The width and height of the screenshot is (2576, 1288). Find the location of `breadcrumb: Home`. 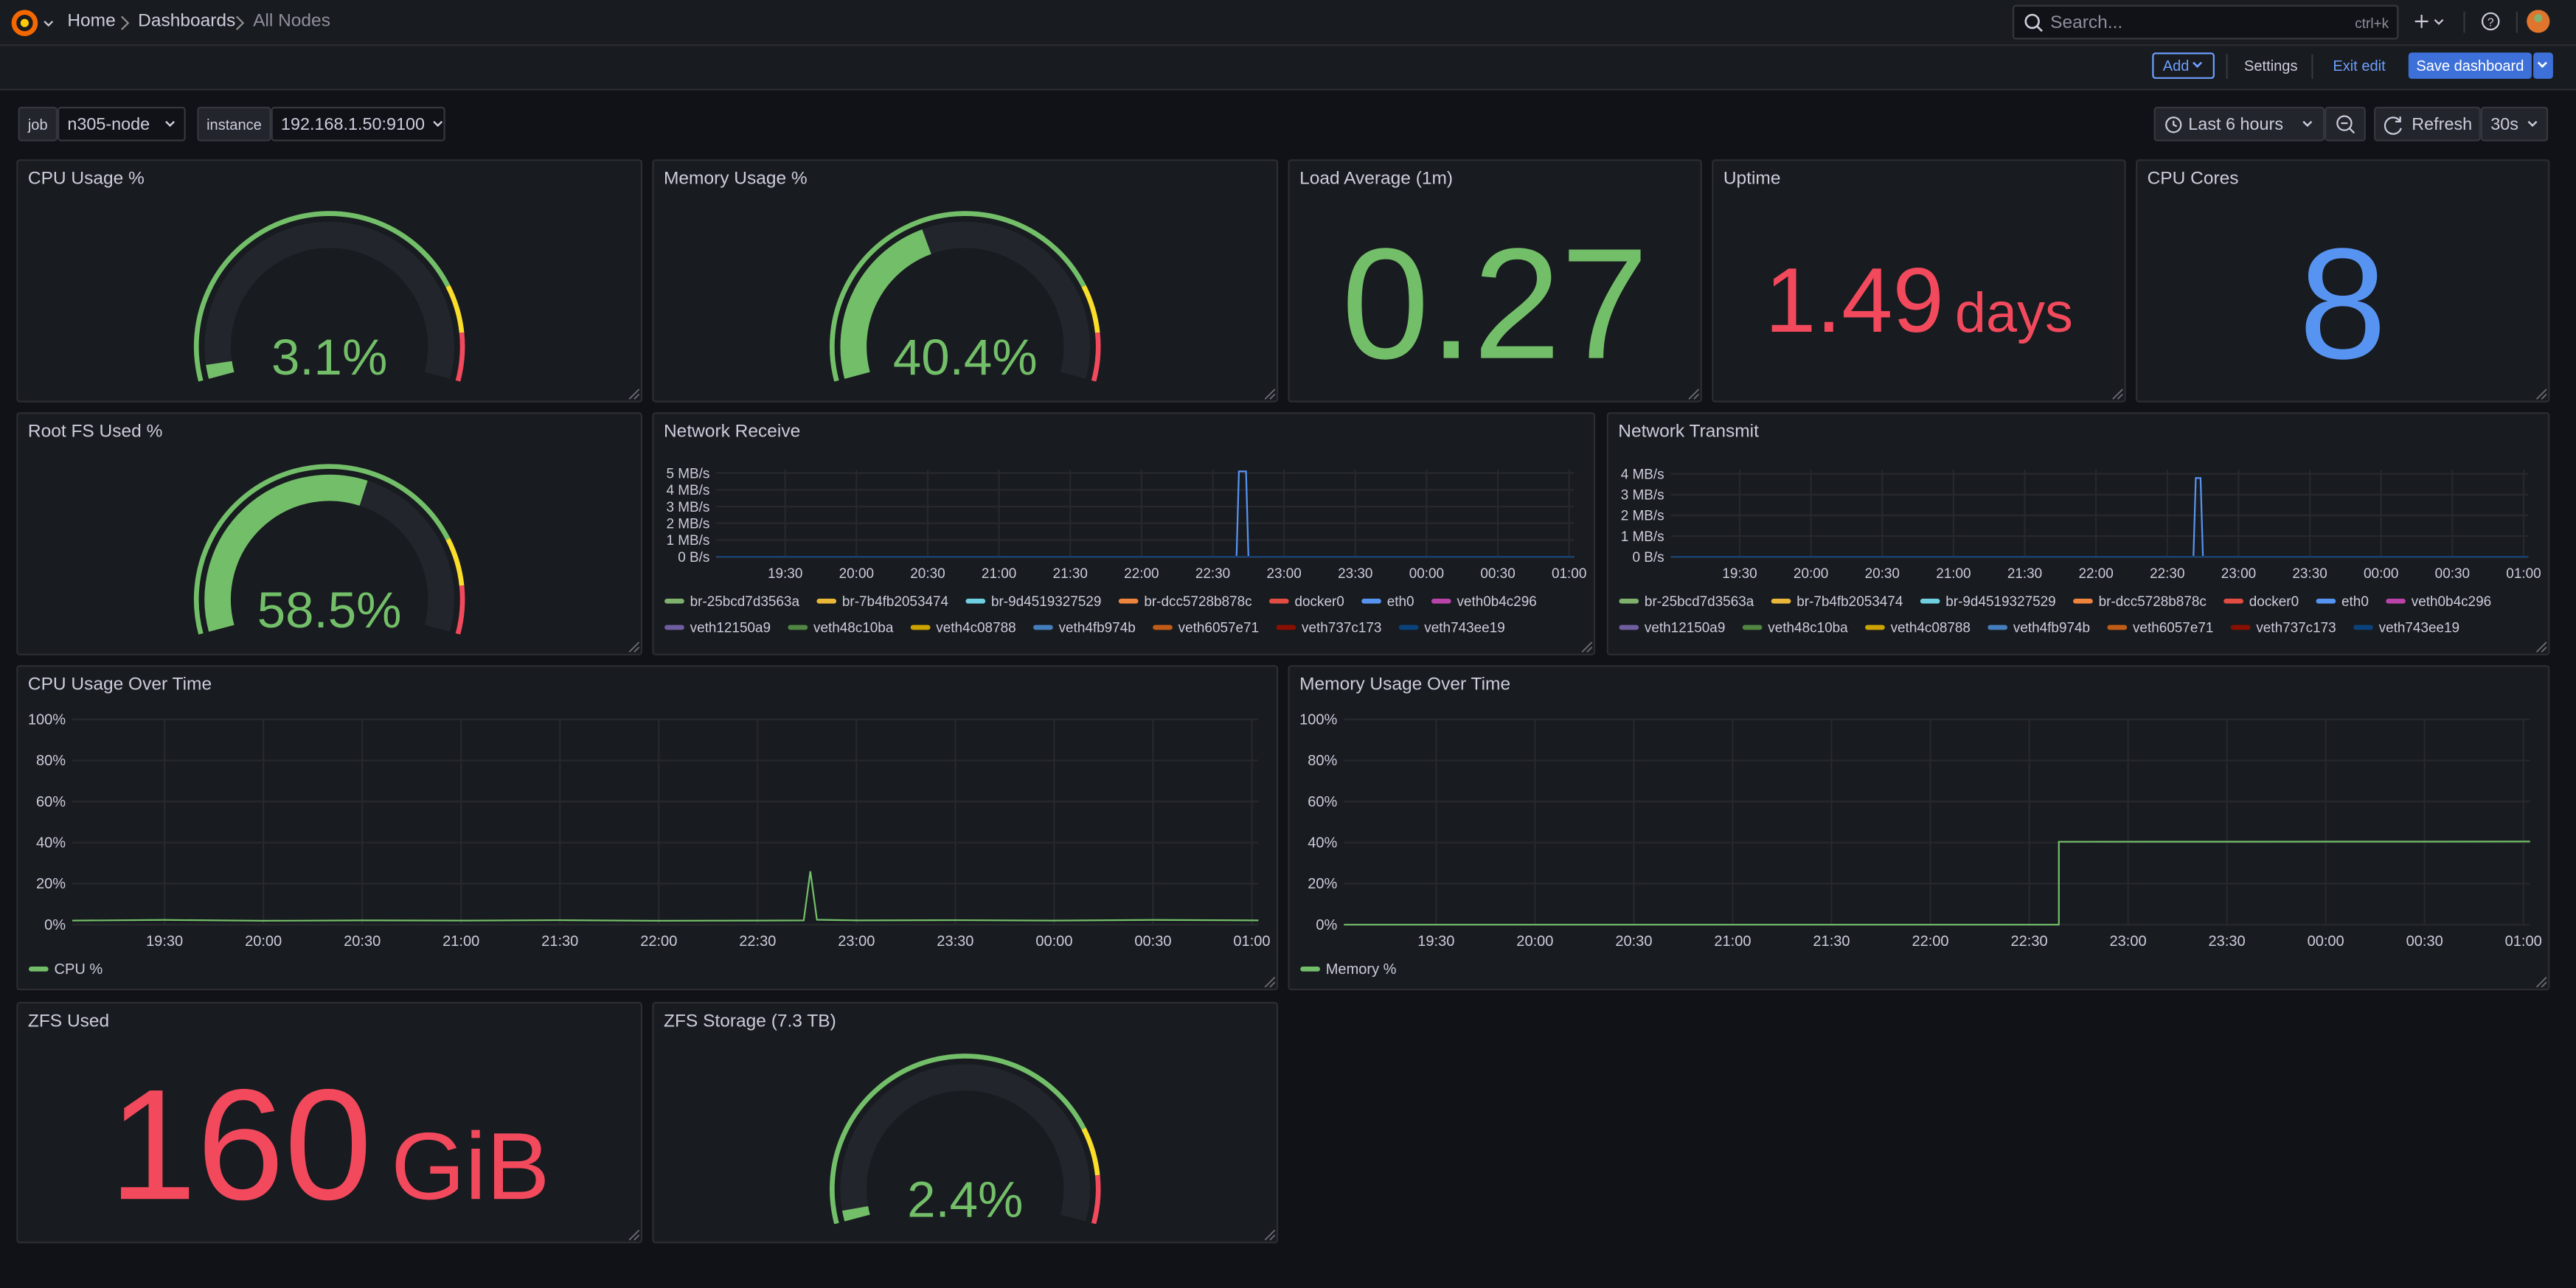

breadcrumb: Home is located at coordinates (91, 22).